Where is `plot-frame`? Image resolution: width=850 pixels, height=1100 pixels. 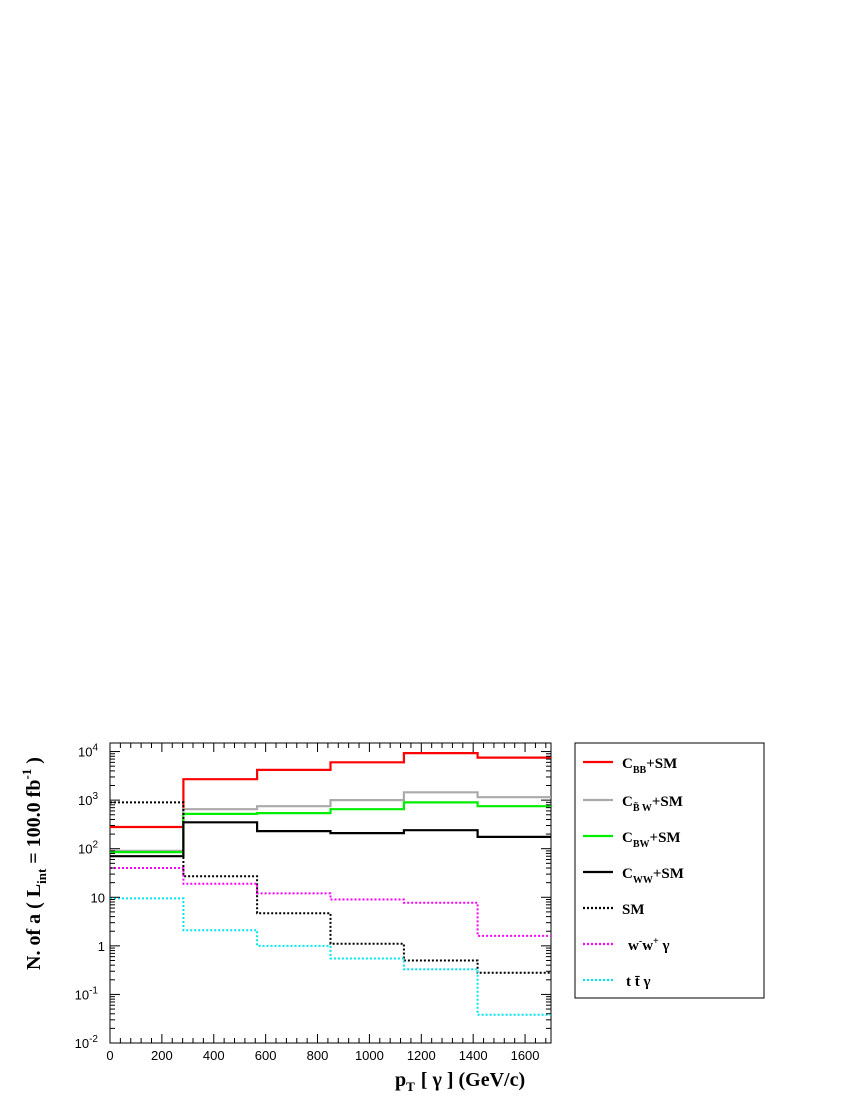
plot-frame is located at coordinates (330, 893).